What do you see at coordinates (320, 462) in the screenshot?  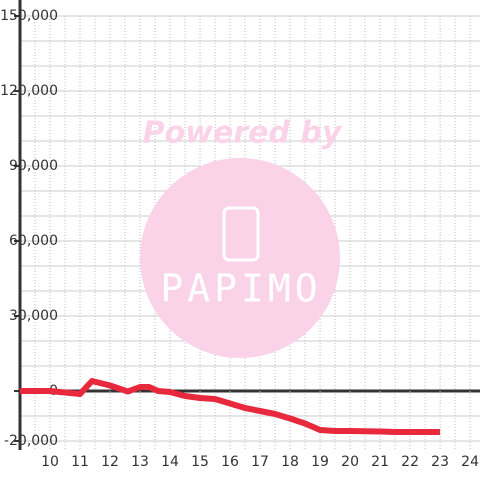 I see `x-tick-label: 19` at bounding box center [320, 462].